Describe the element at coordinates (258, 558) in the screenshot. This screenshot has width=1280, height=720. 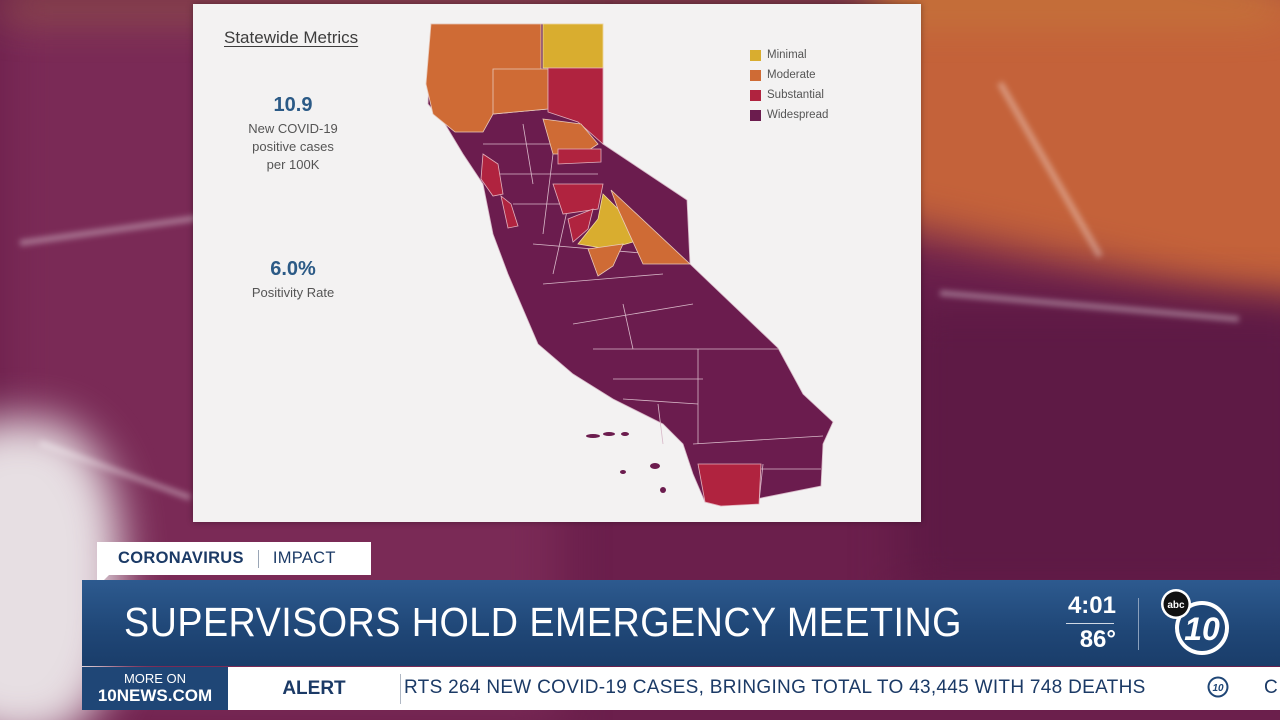
I see `category-divider` at that location.